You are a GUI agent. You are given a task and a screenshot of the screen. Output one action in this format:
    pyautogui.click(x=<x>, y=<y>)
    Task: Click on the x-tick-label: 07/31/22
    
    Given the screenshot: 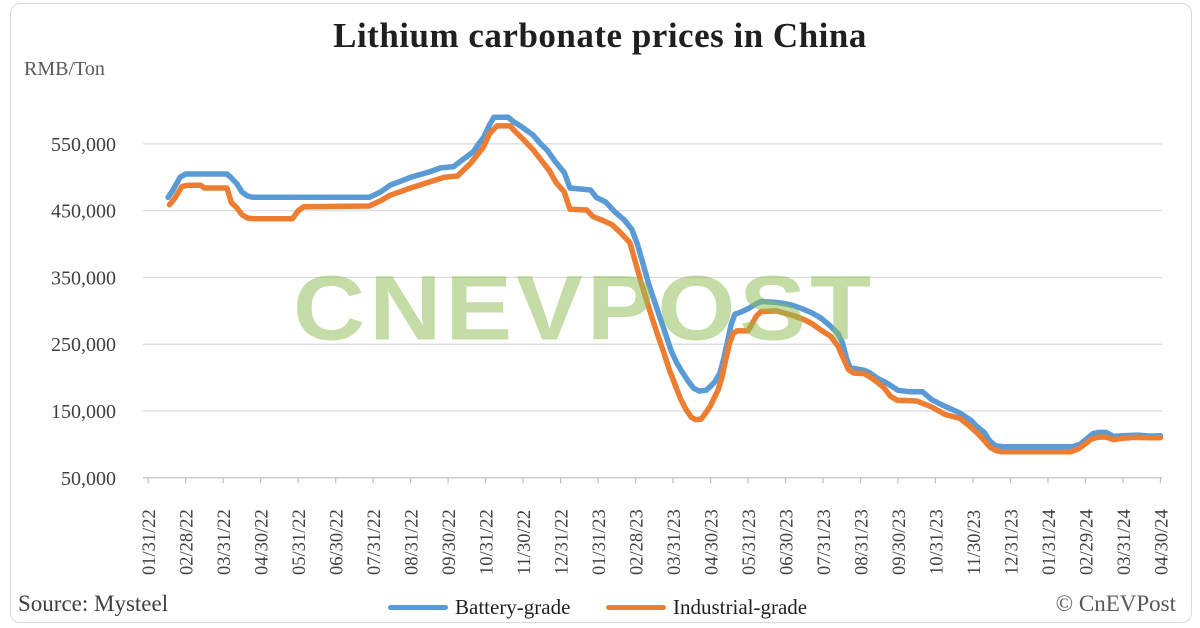 What is the action you would take?
    pyautogui.click(x=375, y=542)
    